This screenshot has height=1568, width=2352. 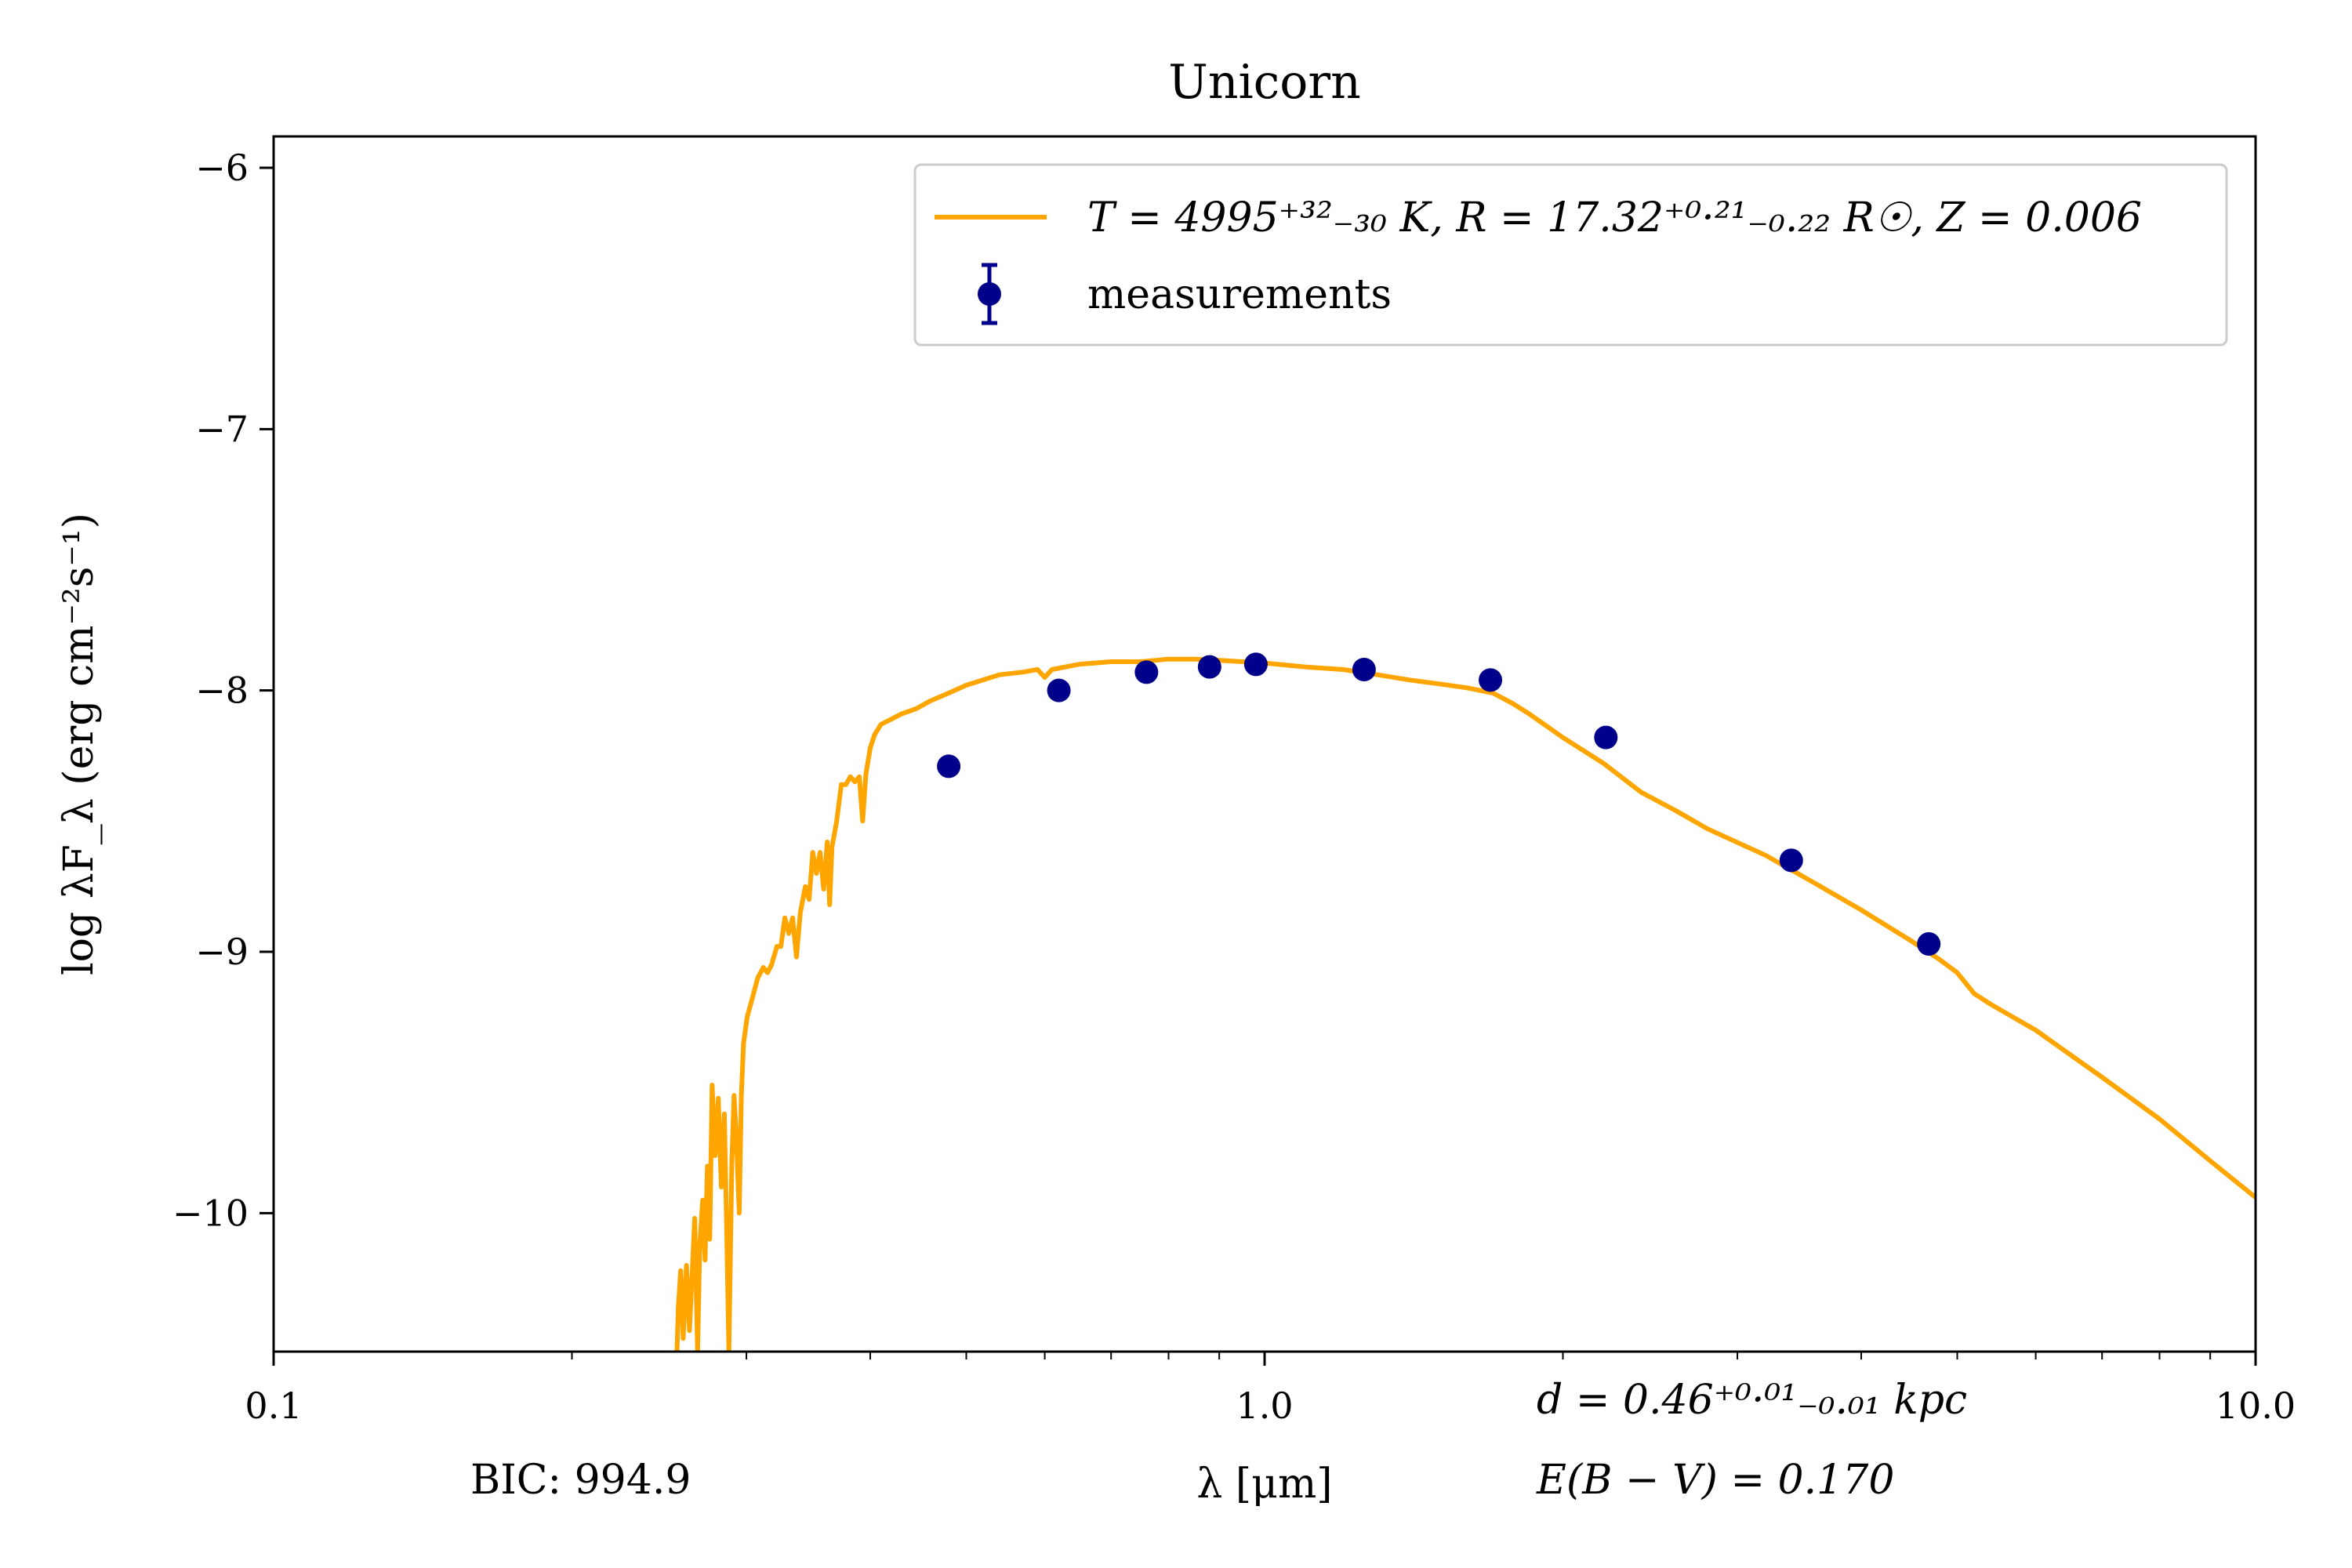 What do you see at coordinates (222, 168) in the screenshot?
I see `y-tick-label: −6` at bounding box center [222, 168].